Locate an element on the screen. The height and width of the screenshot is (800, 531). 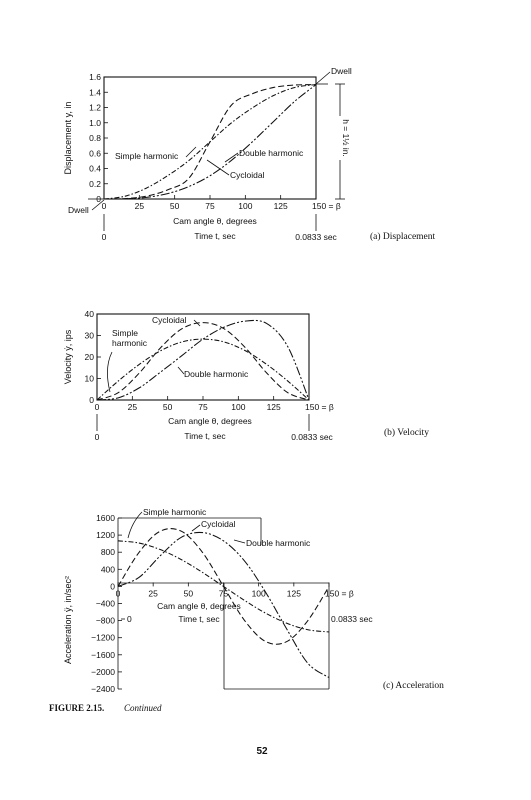
velocity-simple-harmonic-curve is located at coordinates (203, 369).